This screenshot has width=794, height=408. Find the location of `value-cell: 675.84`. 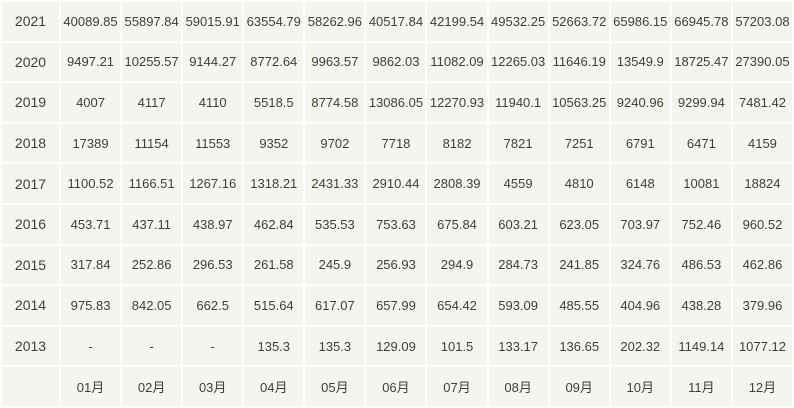

value-cell: 675.84 is located at coordinates (457, 224).